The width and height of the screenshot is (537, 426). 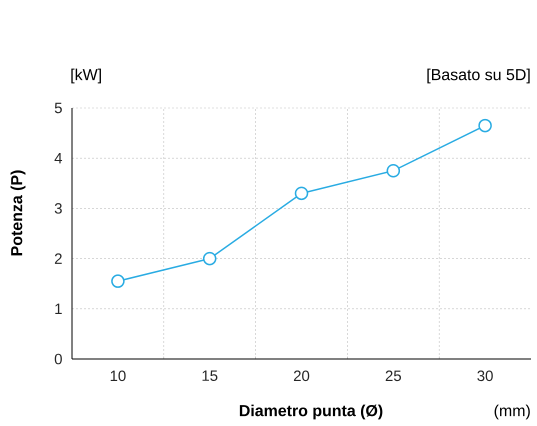 What do you see at coordinates (58, 108) in the screenshot?
I see `y-tick-label: 5` at bounding box center [58, 108].